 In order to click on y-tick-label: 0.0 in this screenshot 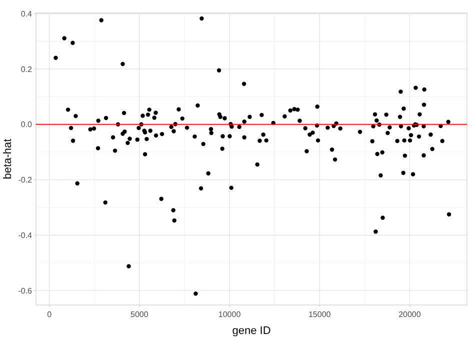, I will do `click(26, 125)`.